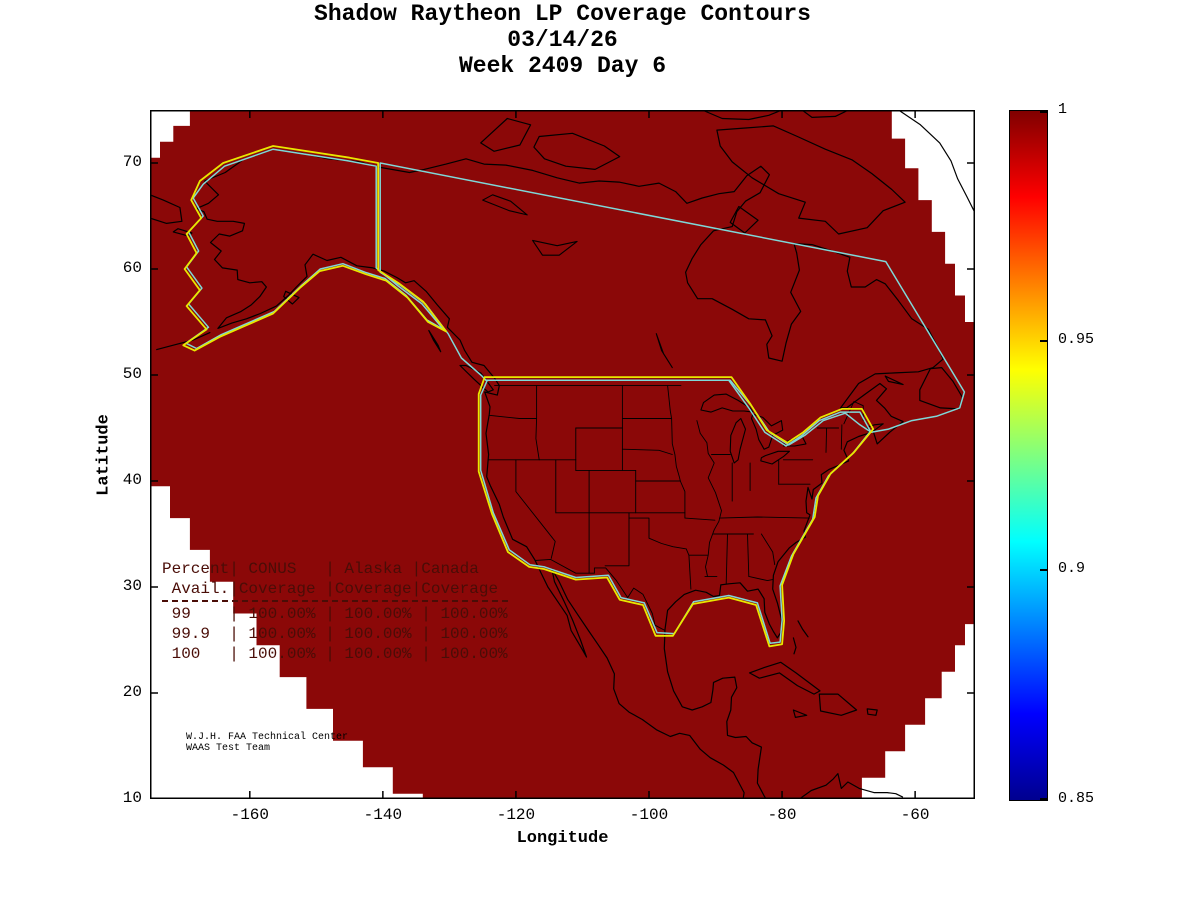 Image resolution: width=1200 pixels, height=900 pixels. I want to click on colorbar-tick-label: 0.9, so click(1072, 569).